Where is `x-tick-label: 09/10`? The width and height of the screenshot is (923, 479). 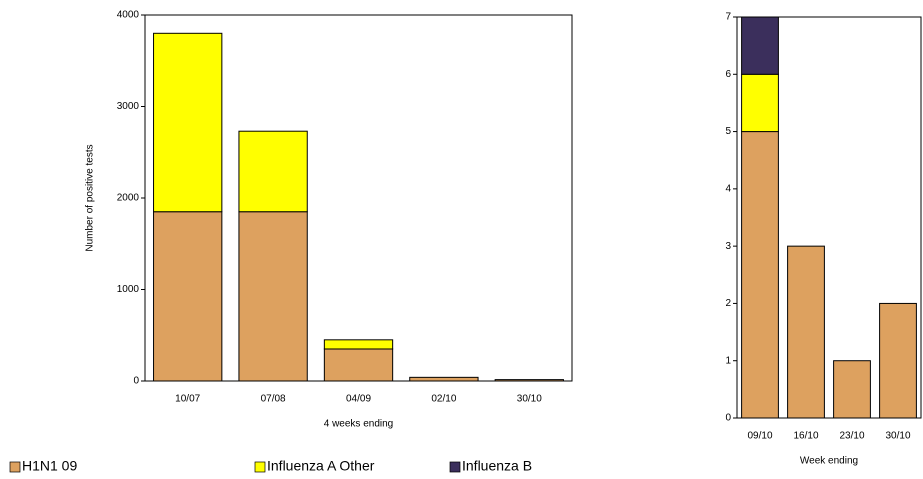 x-tick-label: 09/10 is located at coordinates (759, 436).